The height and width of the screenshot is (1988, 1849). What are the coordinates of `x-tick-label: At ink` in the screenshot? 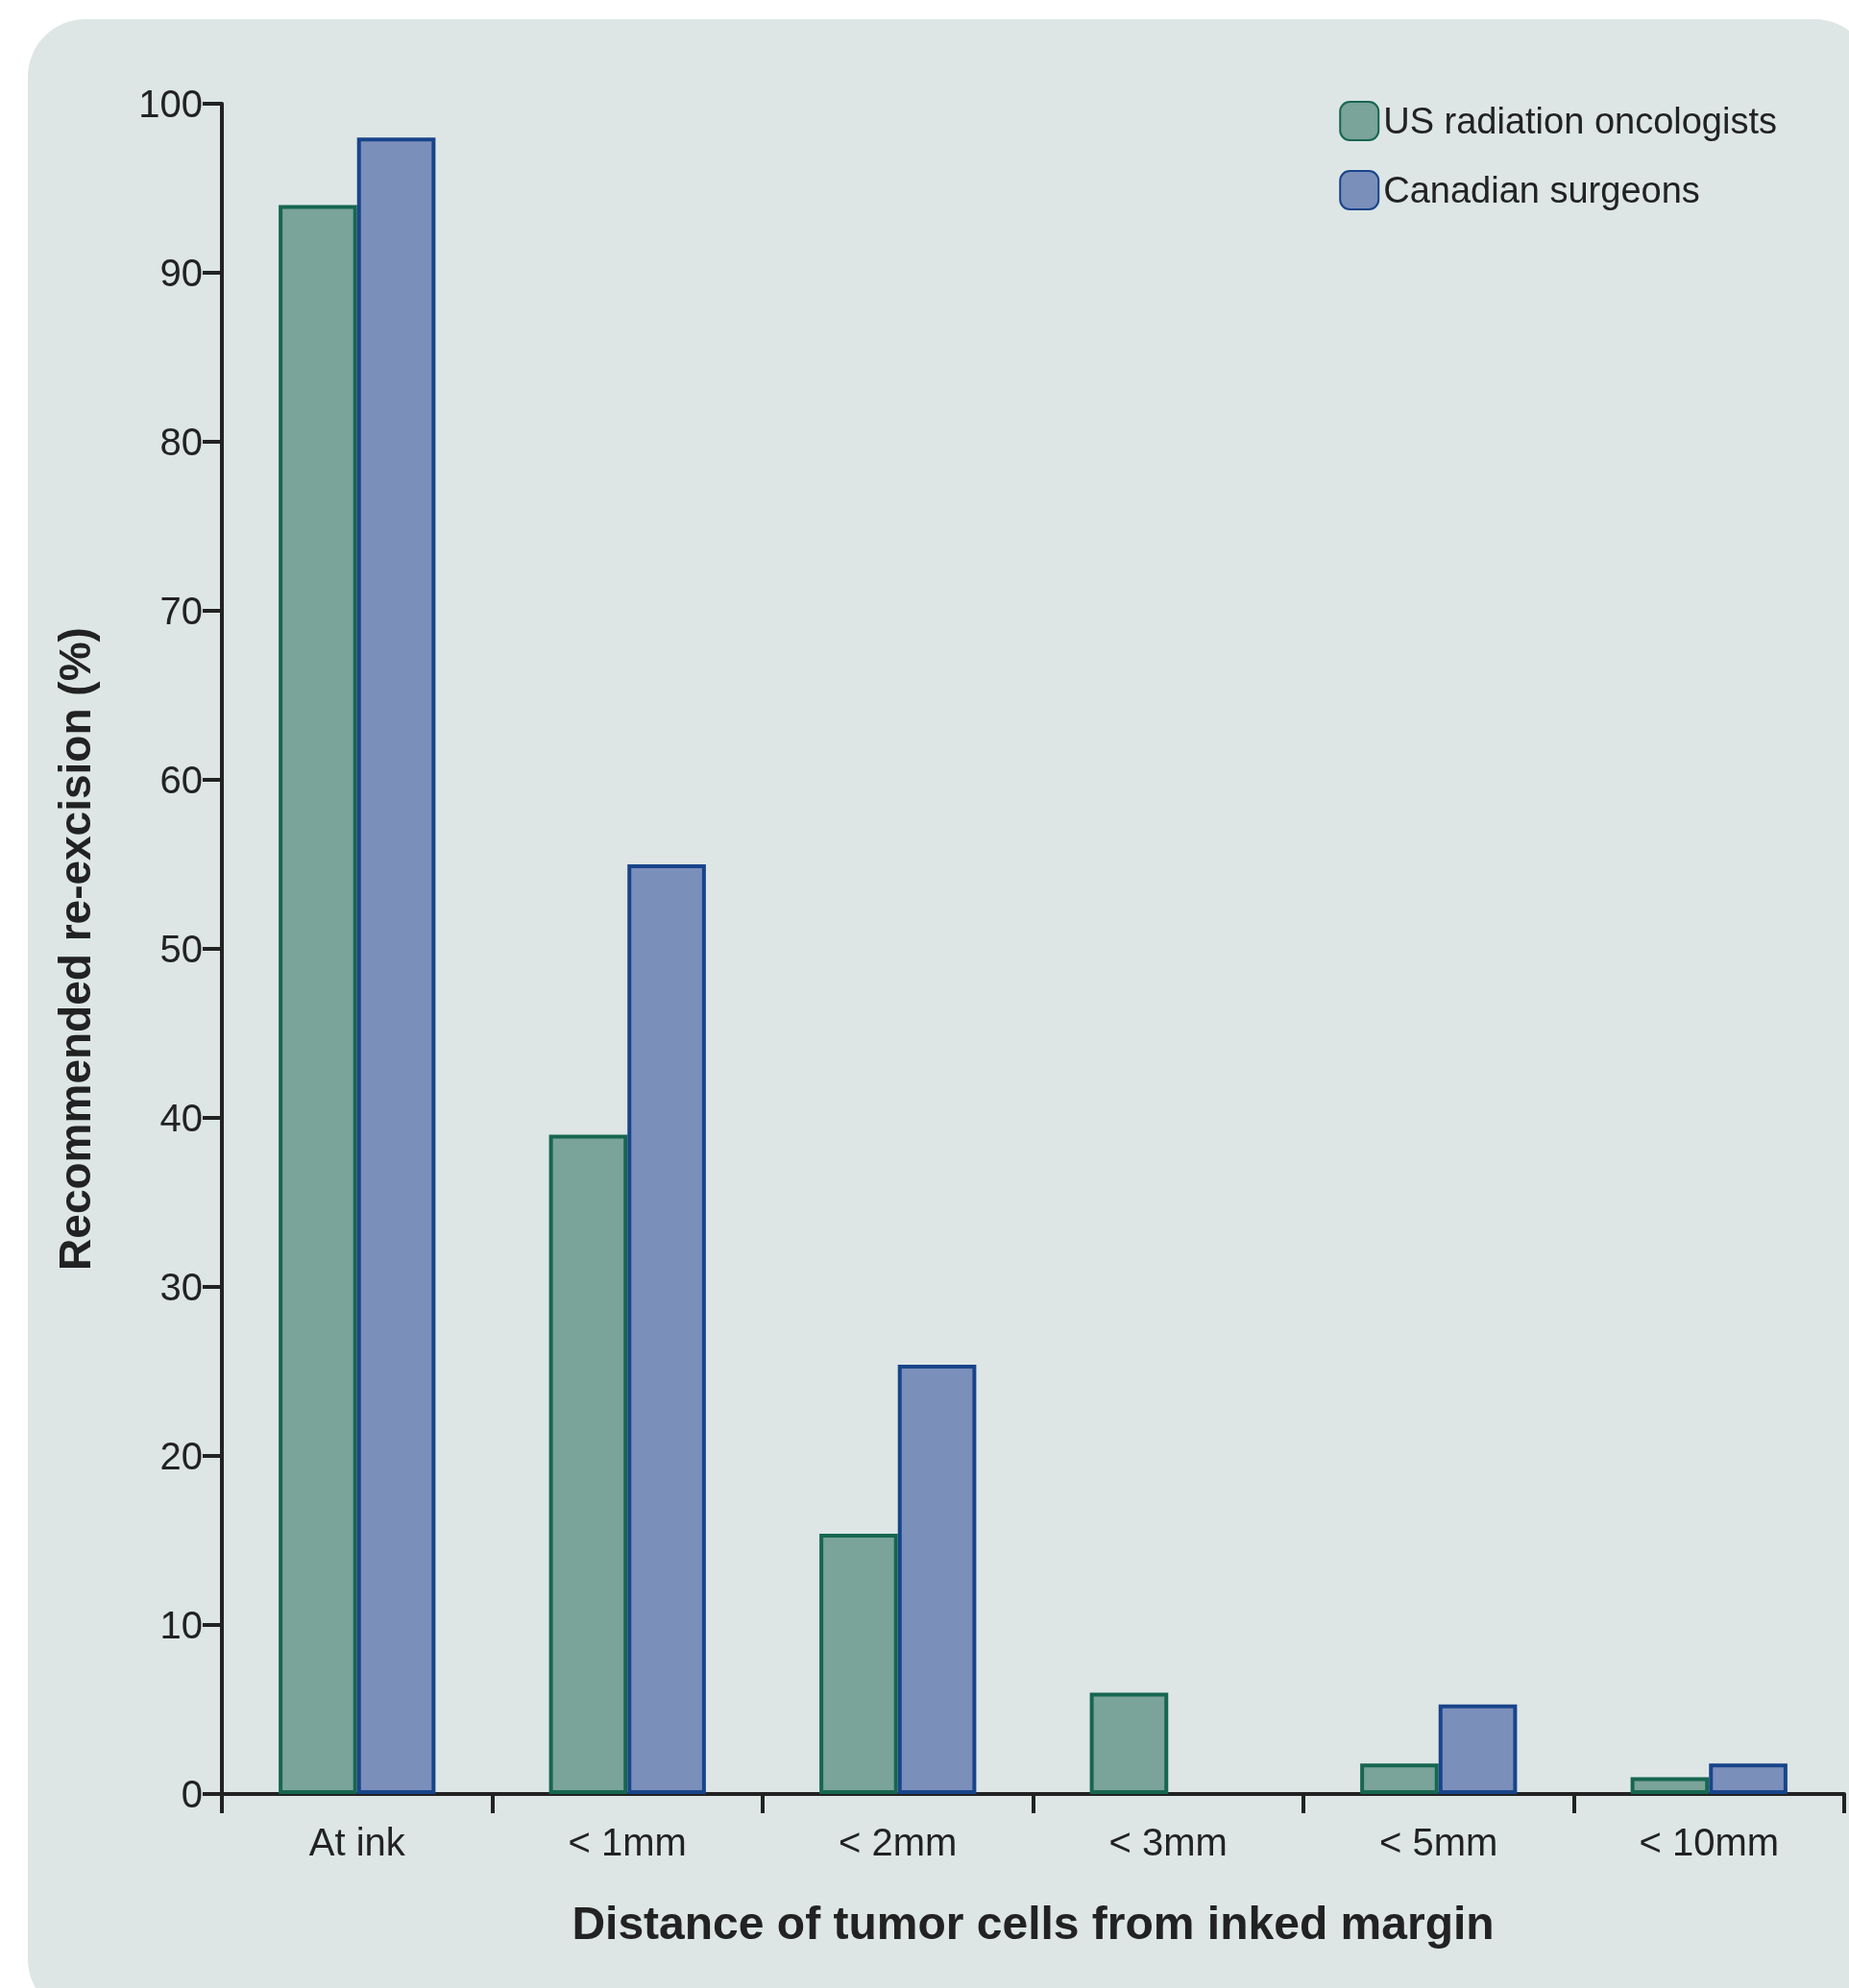 It's located at (357, 1842).